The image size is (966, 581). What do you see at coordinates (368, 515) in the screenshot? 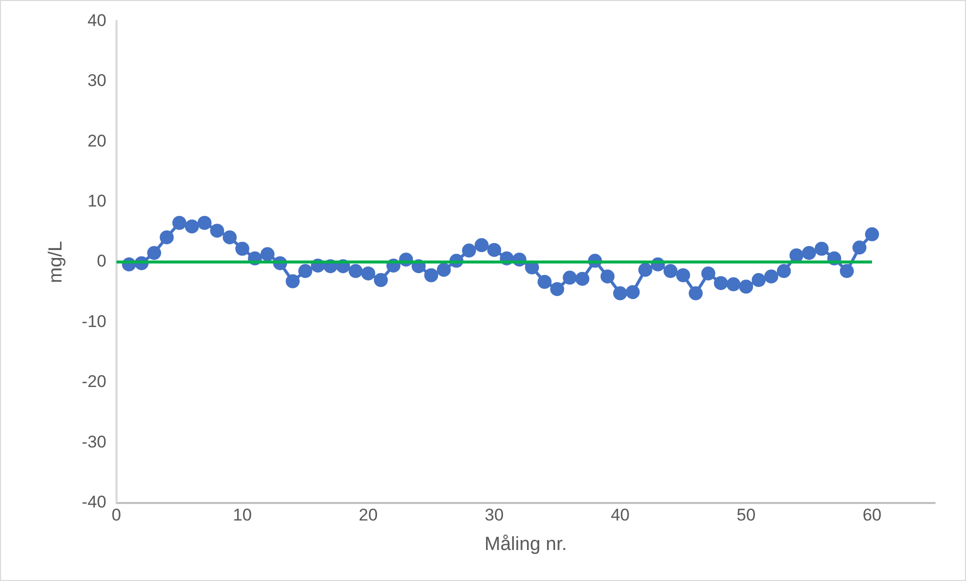
I see `x-tick-label: 20` at bounding box center [368, 515].